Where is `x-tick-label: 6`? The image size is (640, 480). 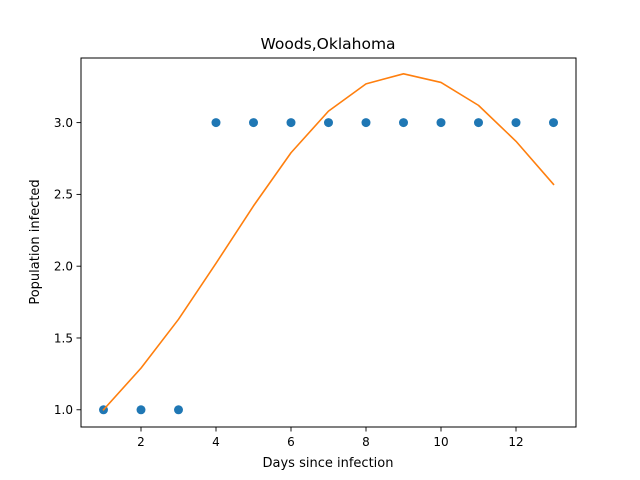
x-tick-label: 6 is located at coordinates (291, 442).